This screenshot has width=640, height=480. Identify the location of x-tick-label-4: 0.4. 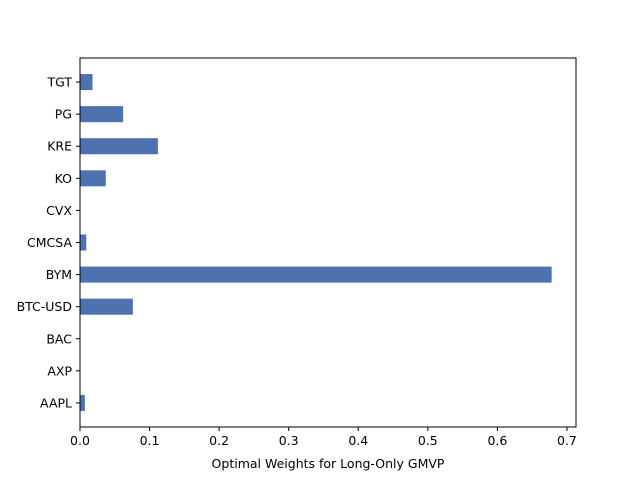
(358, 440).